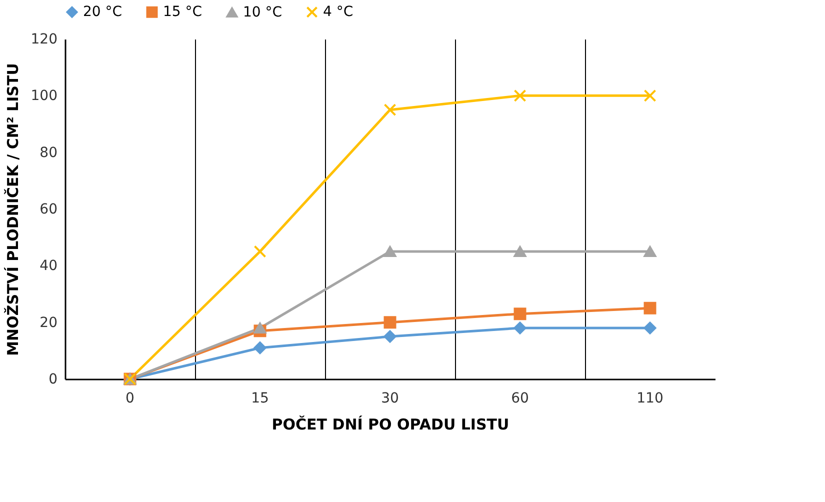 The height and width of the screenshot is (502, 825). I want to click on legend-label: 10 °C, so click(262, 12).